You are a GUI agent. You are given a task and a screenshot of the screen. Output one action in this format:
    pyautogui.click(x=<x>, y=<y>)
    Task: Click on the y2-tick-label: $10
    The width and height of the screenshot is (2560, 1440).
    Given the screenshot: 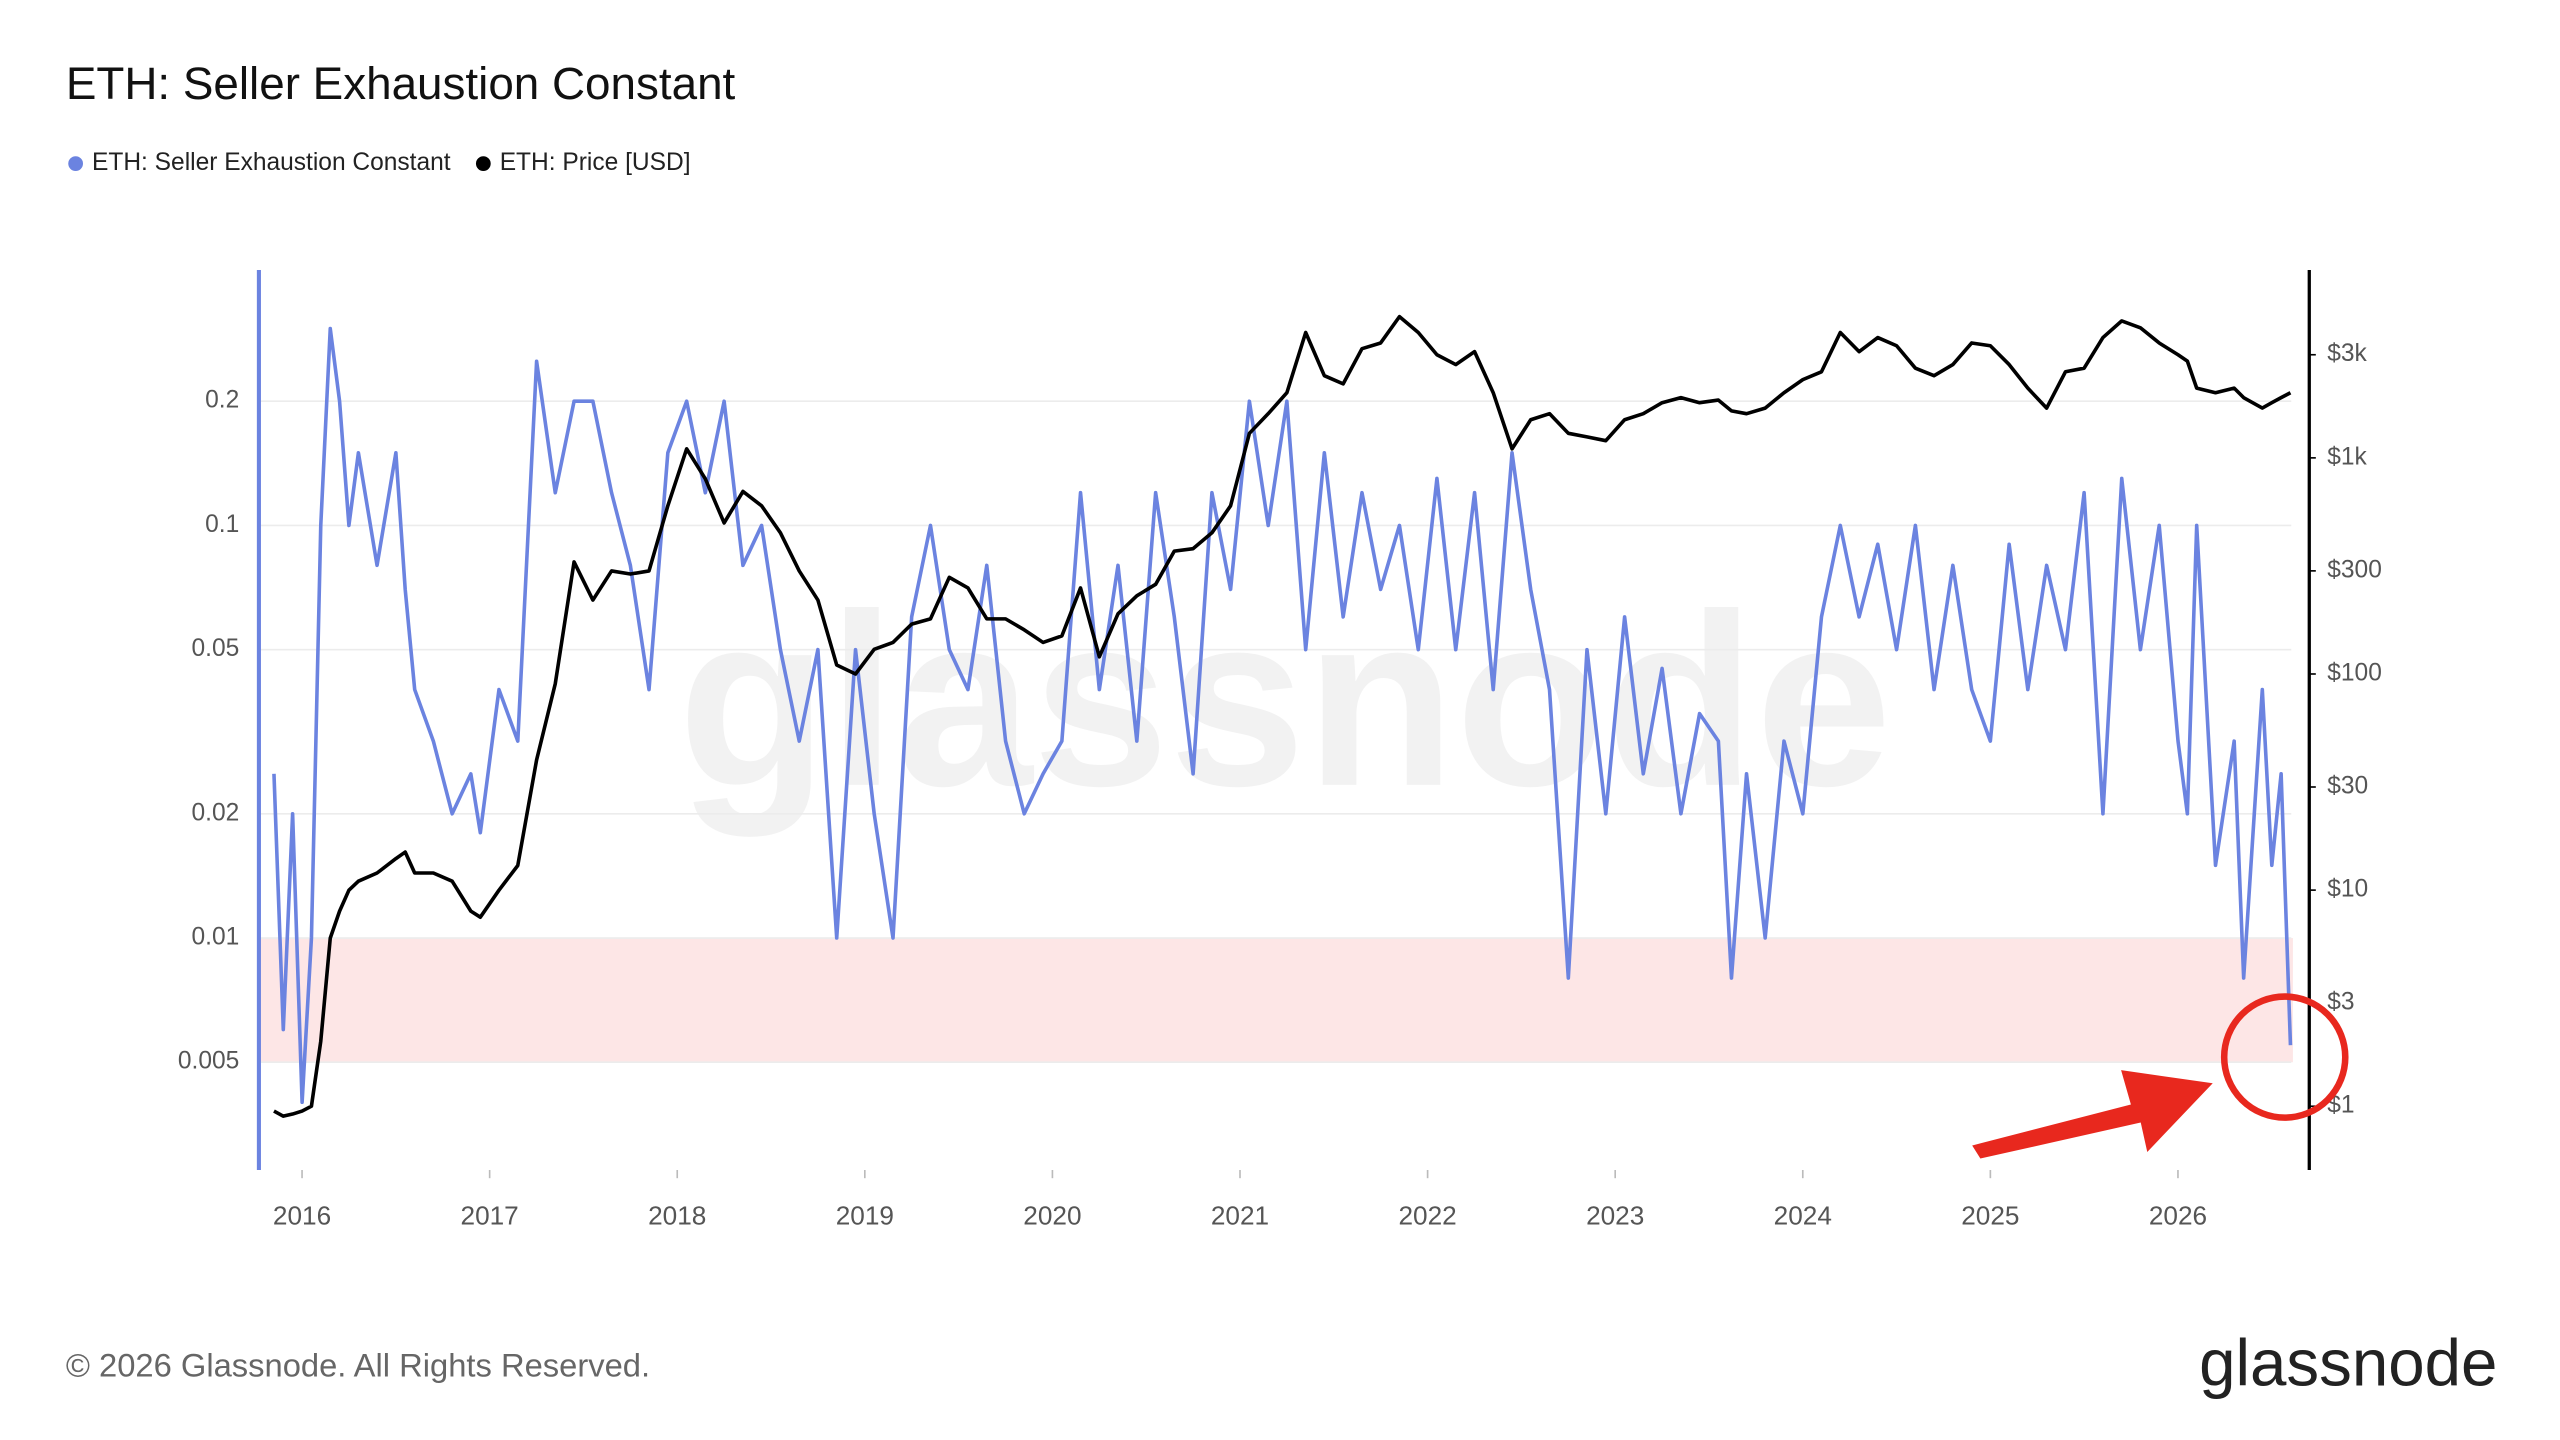 What is the action you would take?
    pyautogui.click(x=2347, y=889)
    